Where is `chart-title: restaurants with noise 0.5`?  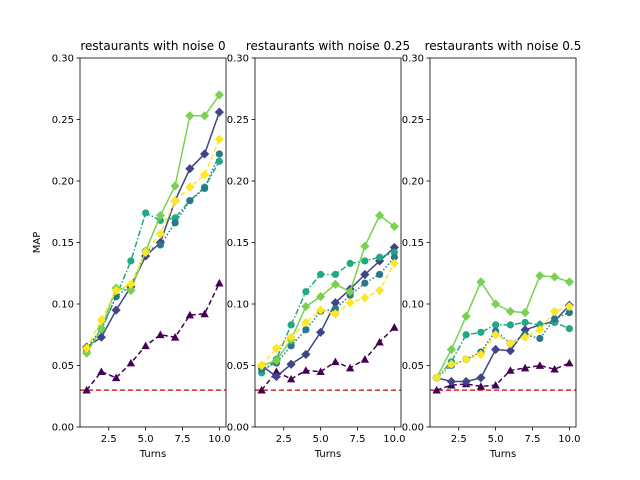
chart-title: restaurants with noise 0.5 is located at coordinates (503, 46).